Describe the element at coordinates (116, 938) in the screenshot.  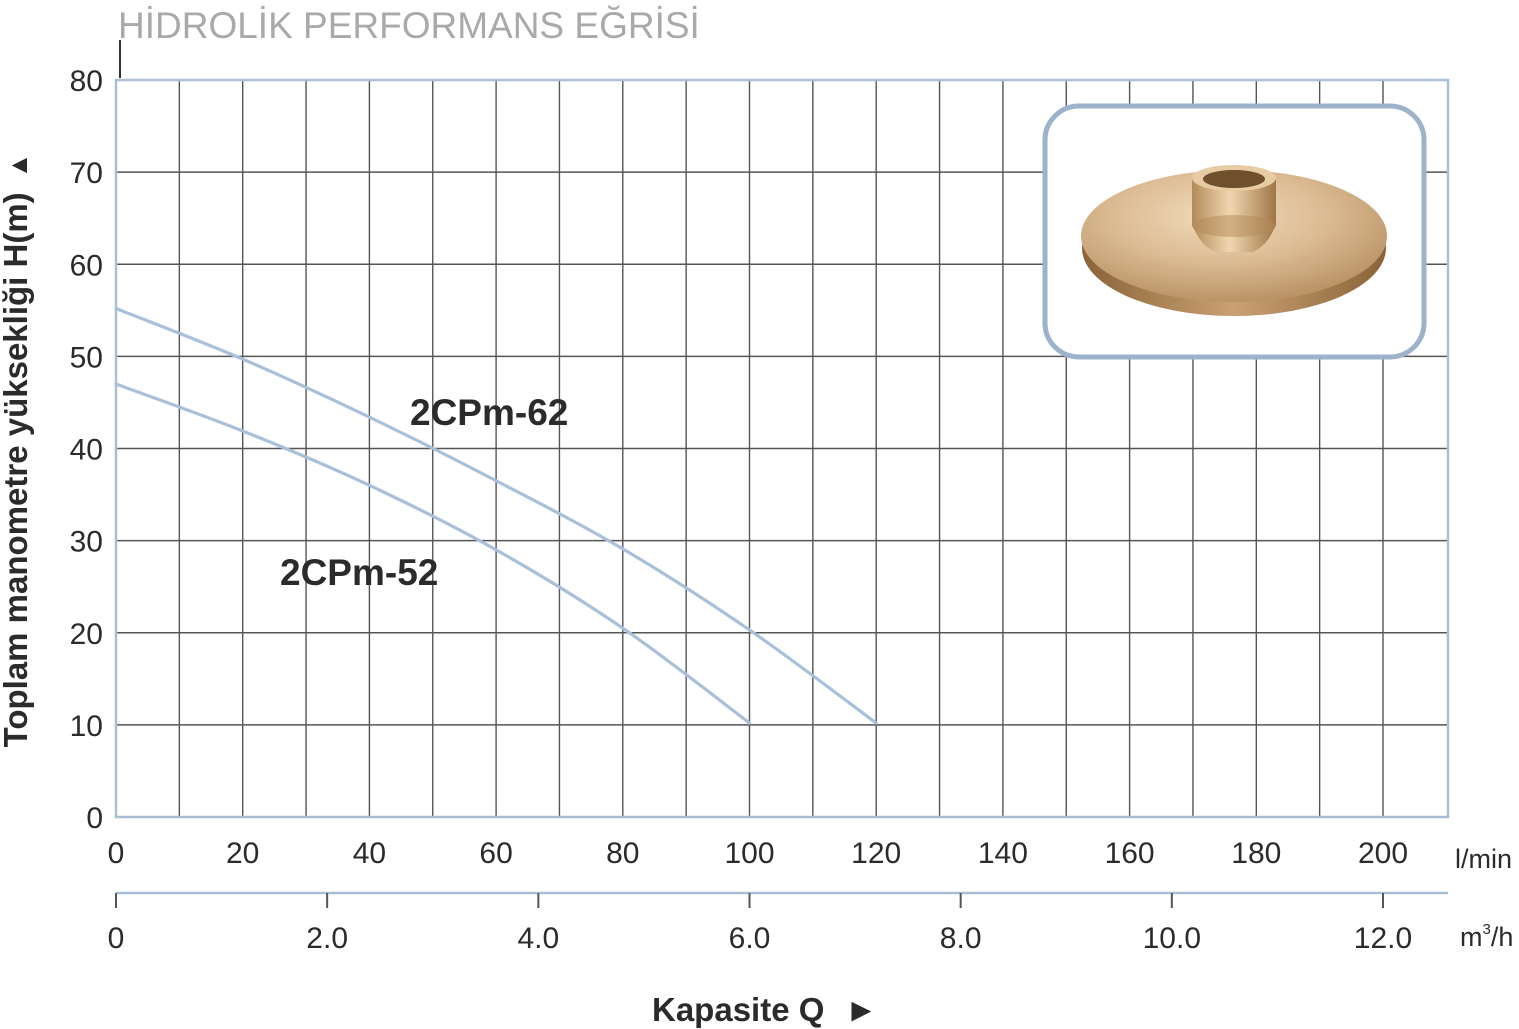
I see `x2-tick-0: 0` at that location.